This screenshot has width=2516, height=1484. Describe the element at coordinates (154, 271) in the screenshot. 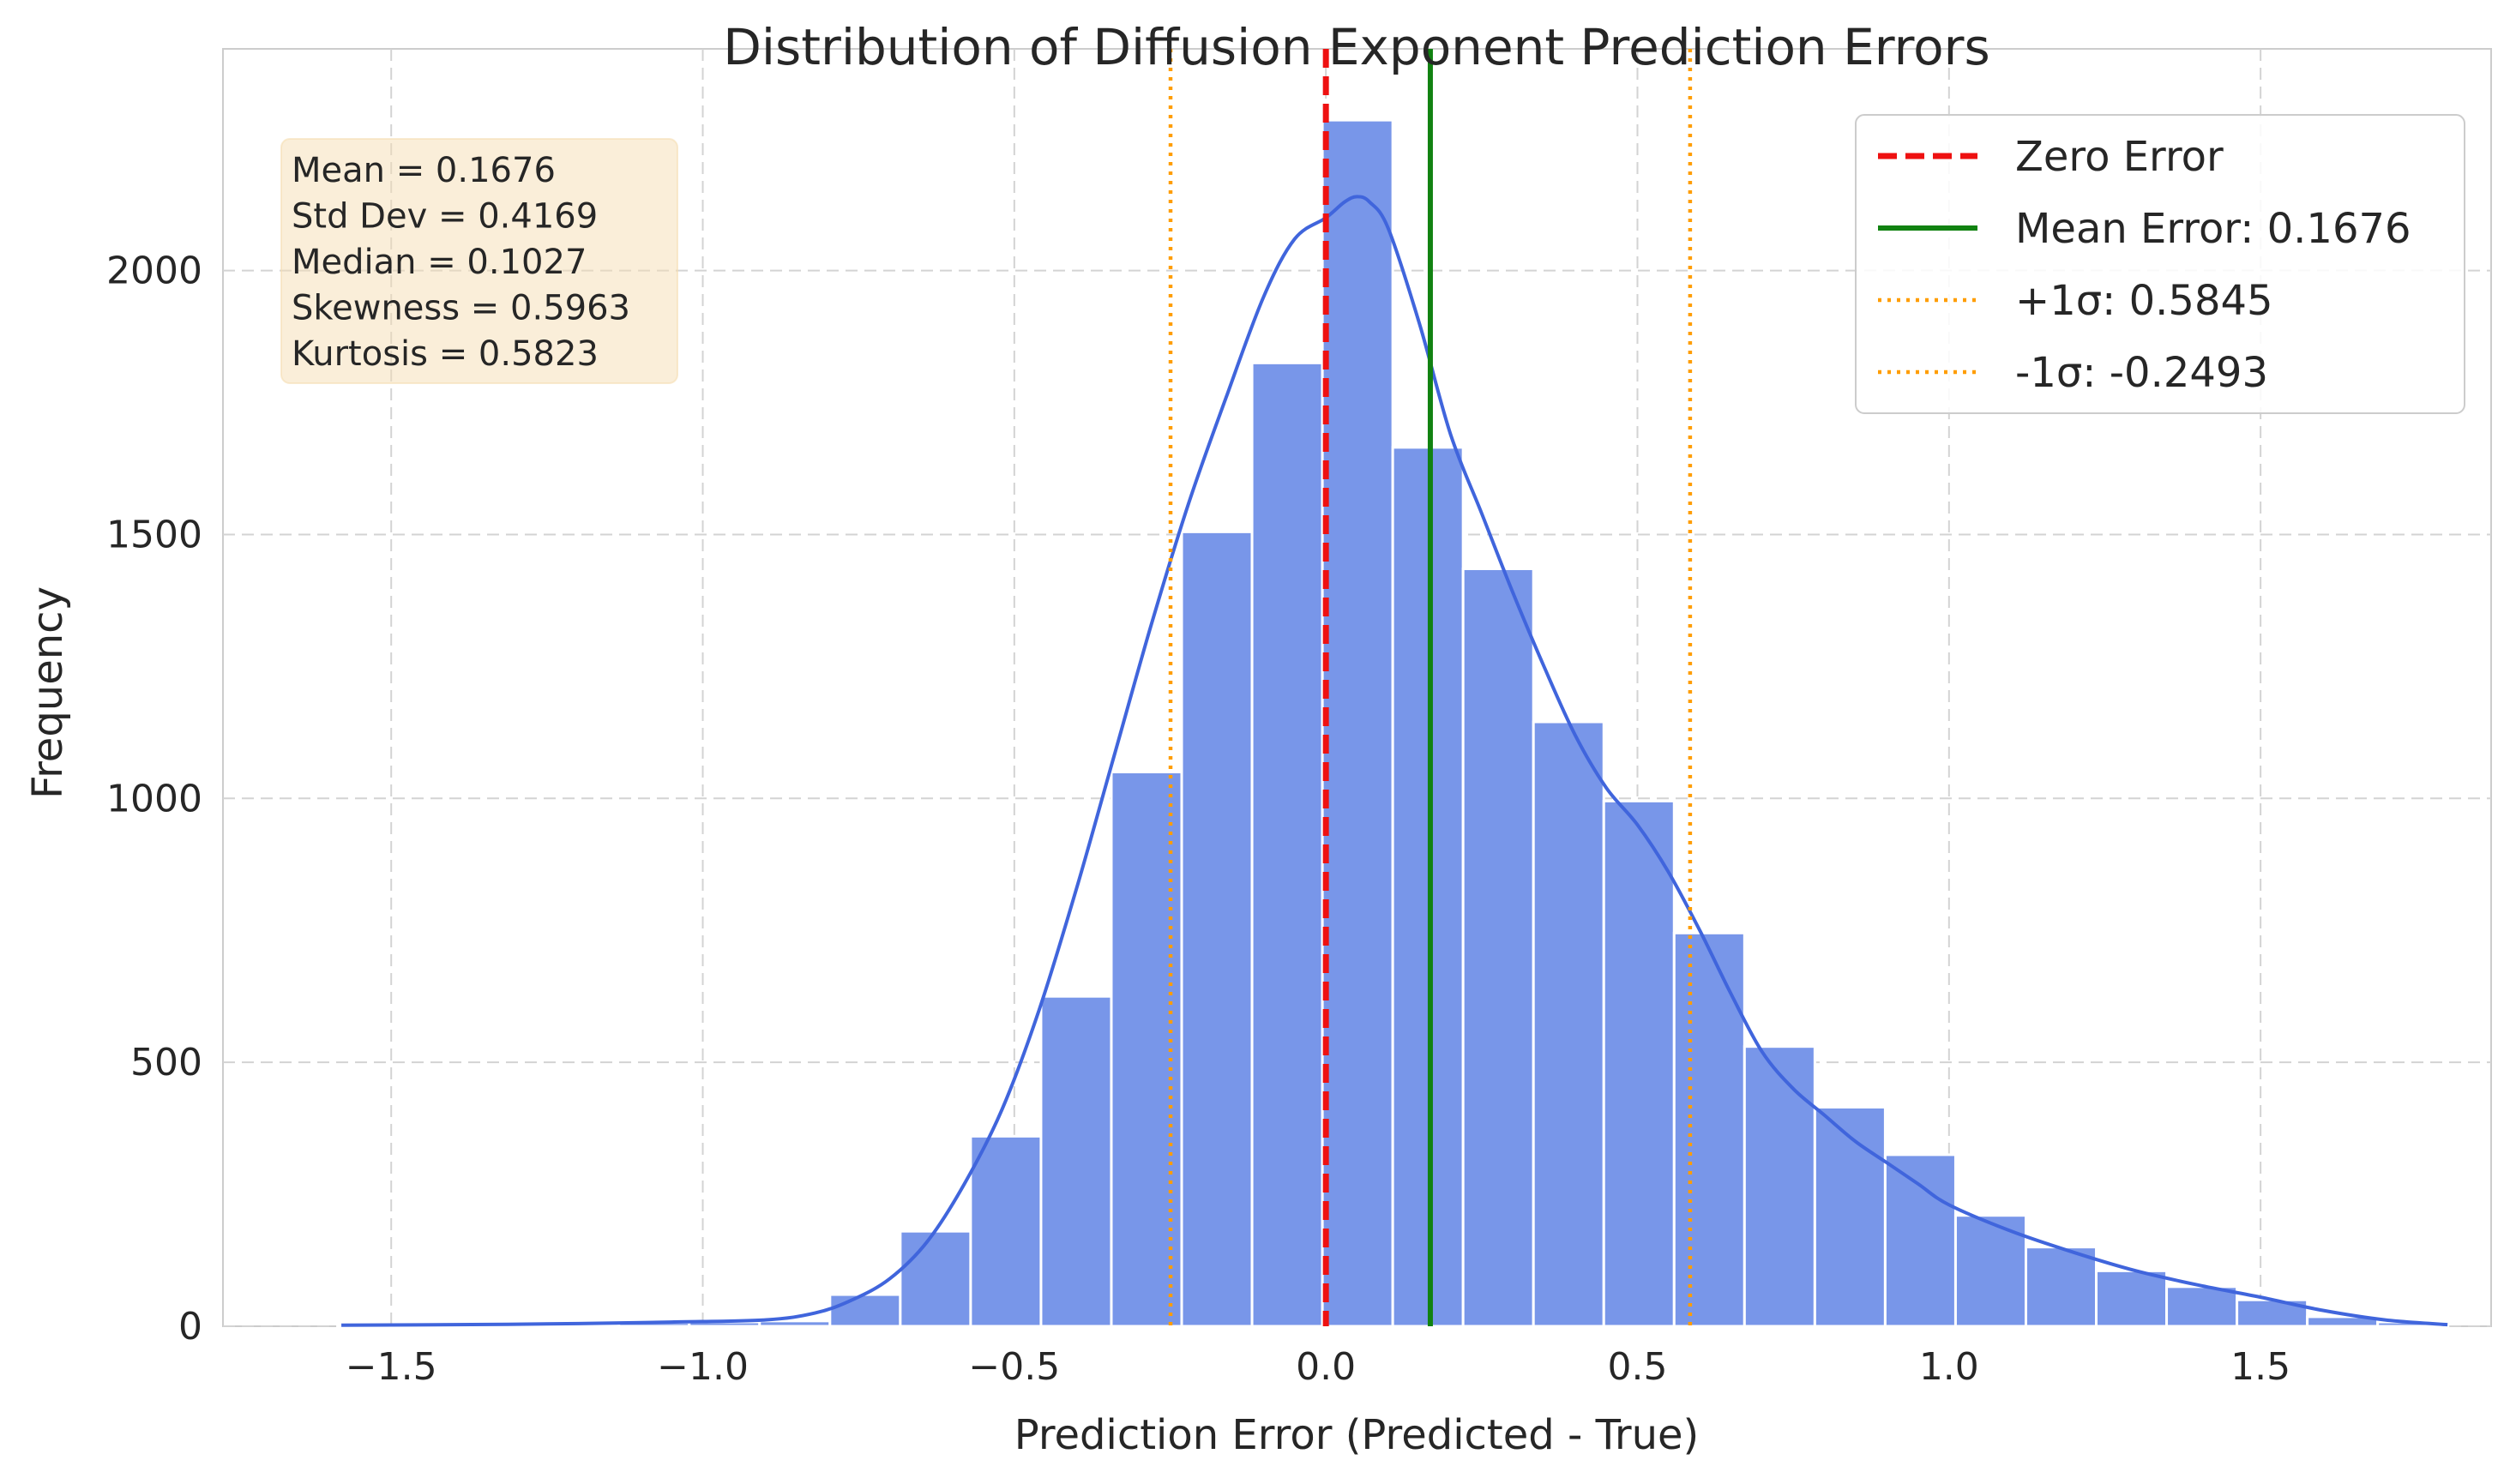

I see `y-tick-label: 2000` at that location.